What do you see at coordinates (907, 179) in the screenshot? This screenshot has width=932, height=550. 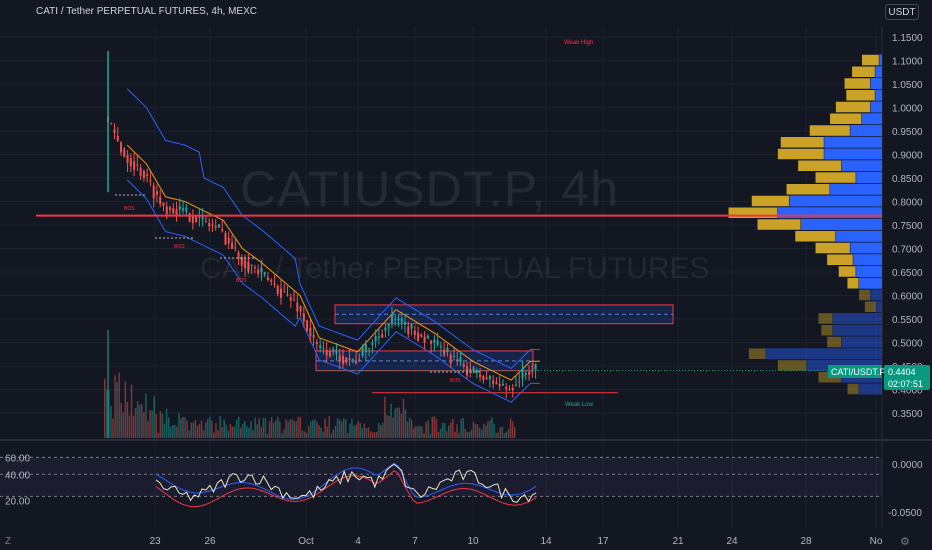 I see `price-axis-label: 0.8500` at bounding box center [907, 179].